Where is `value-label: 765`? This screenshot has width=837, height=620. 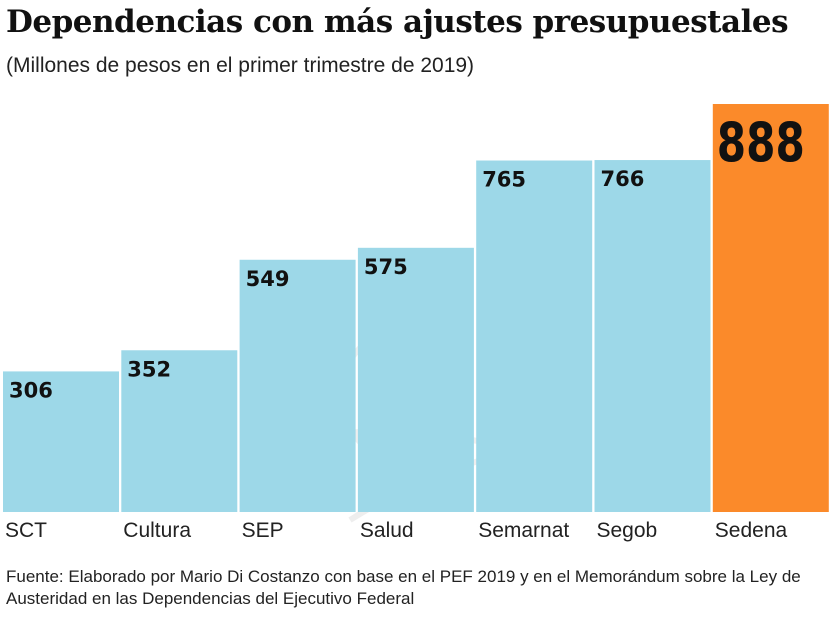
value-label: 765 is located at coordinates (504, 180).